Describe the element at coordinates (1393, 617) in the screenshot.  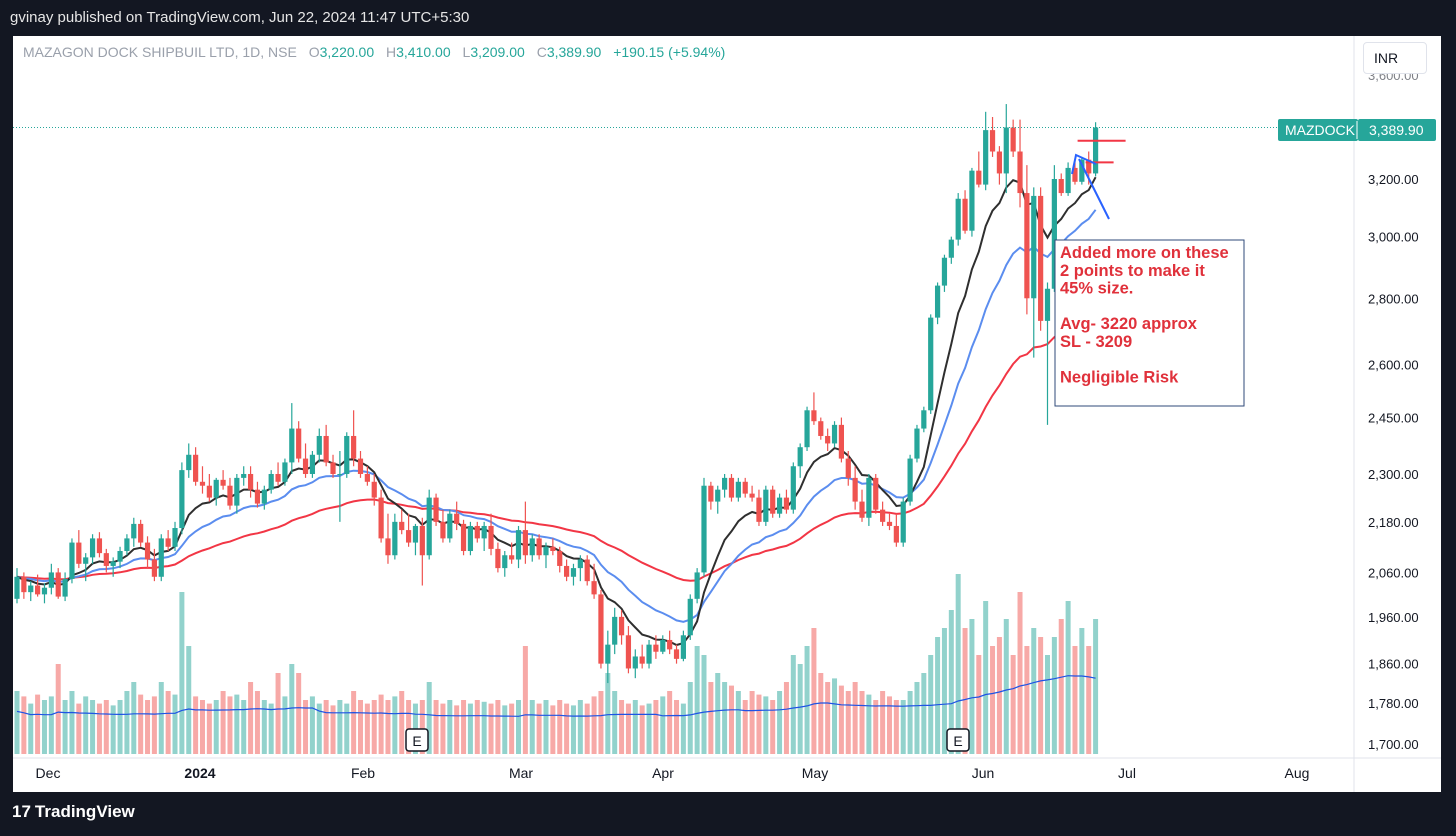
I see `price-tick-label: 1,960.00` at that location.